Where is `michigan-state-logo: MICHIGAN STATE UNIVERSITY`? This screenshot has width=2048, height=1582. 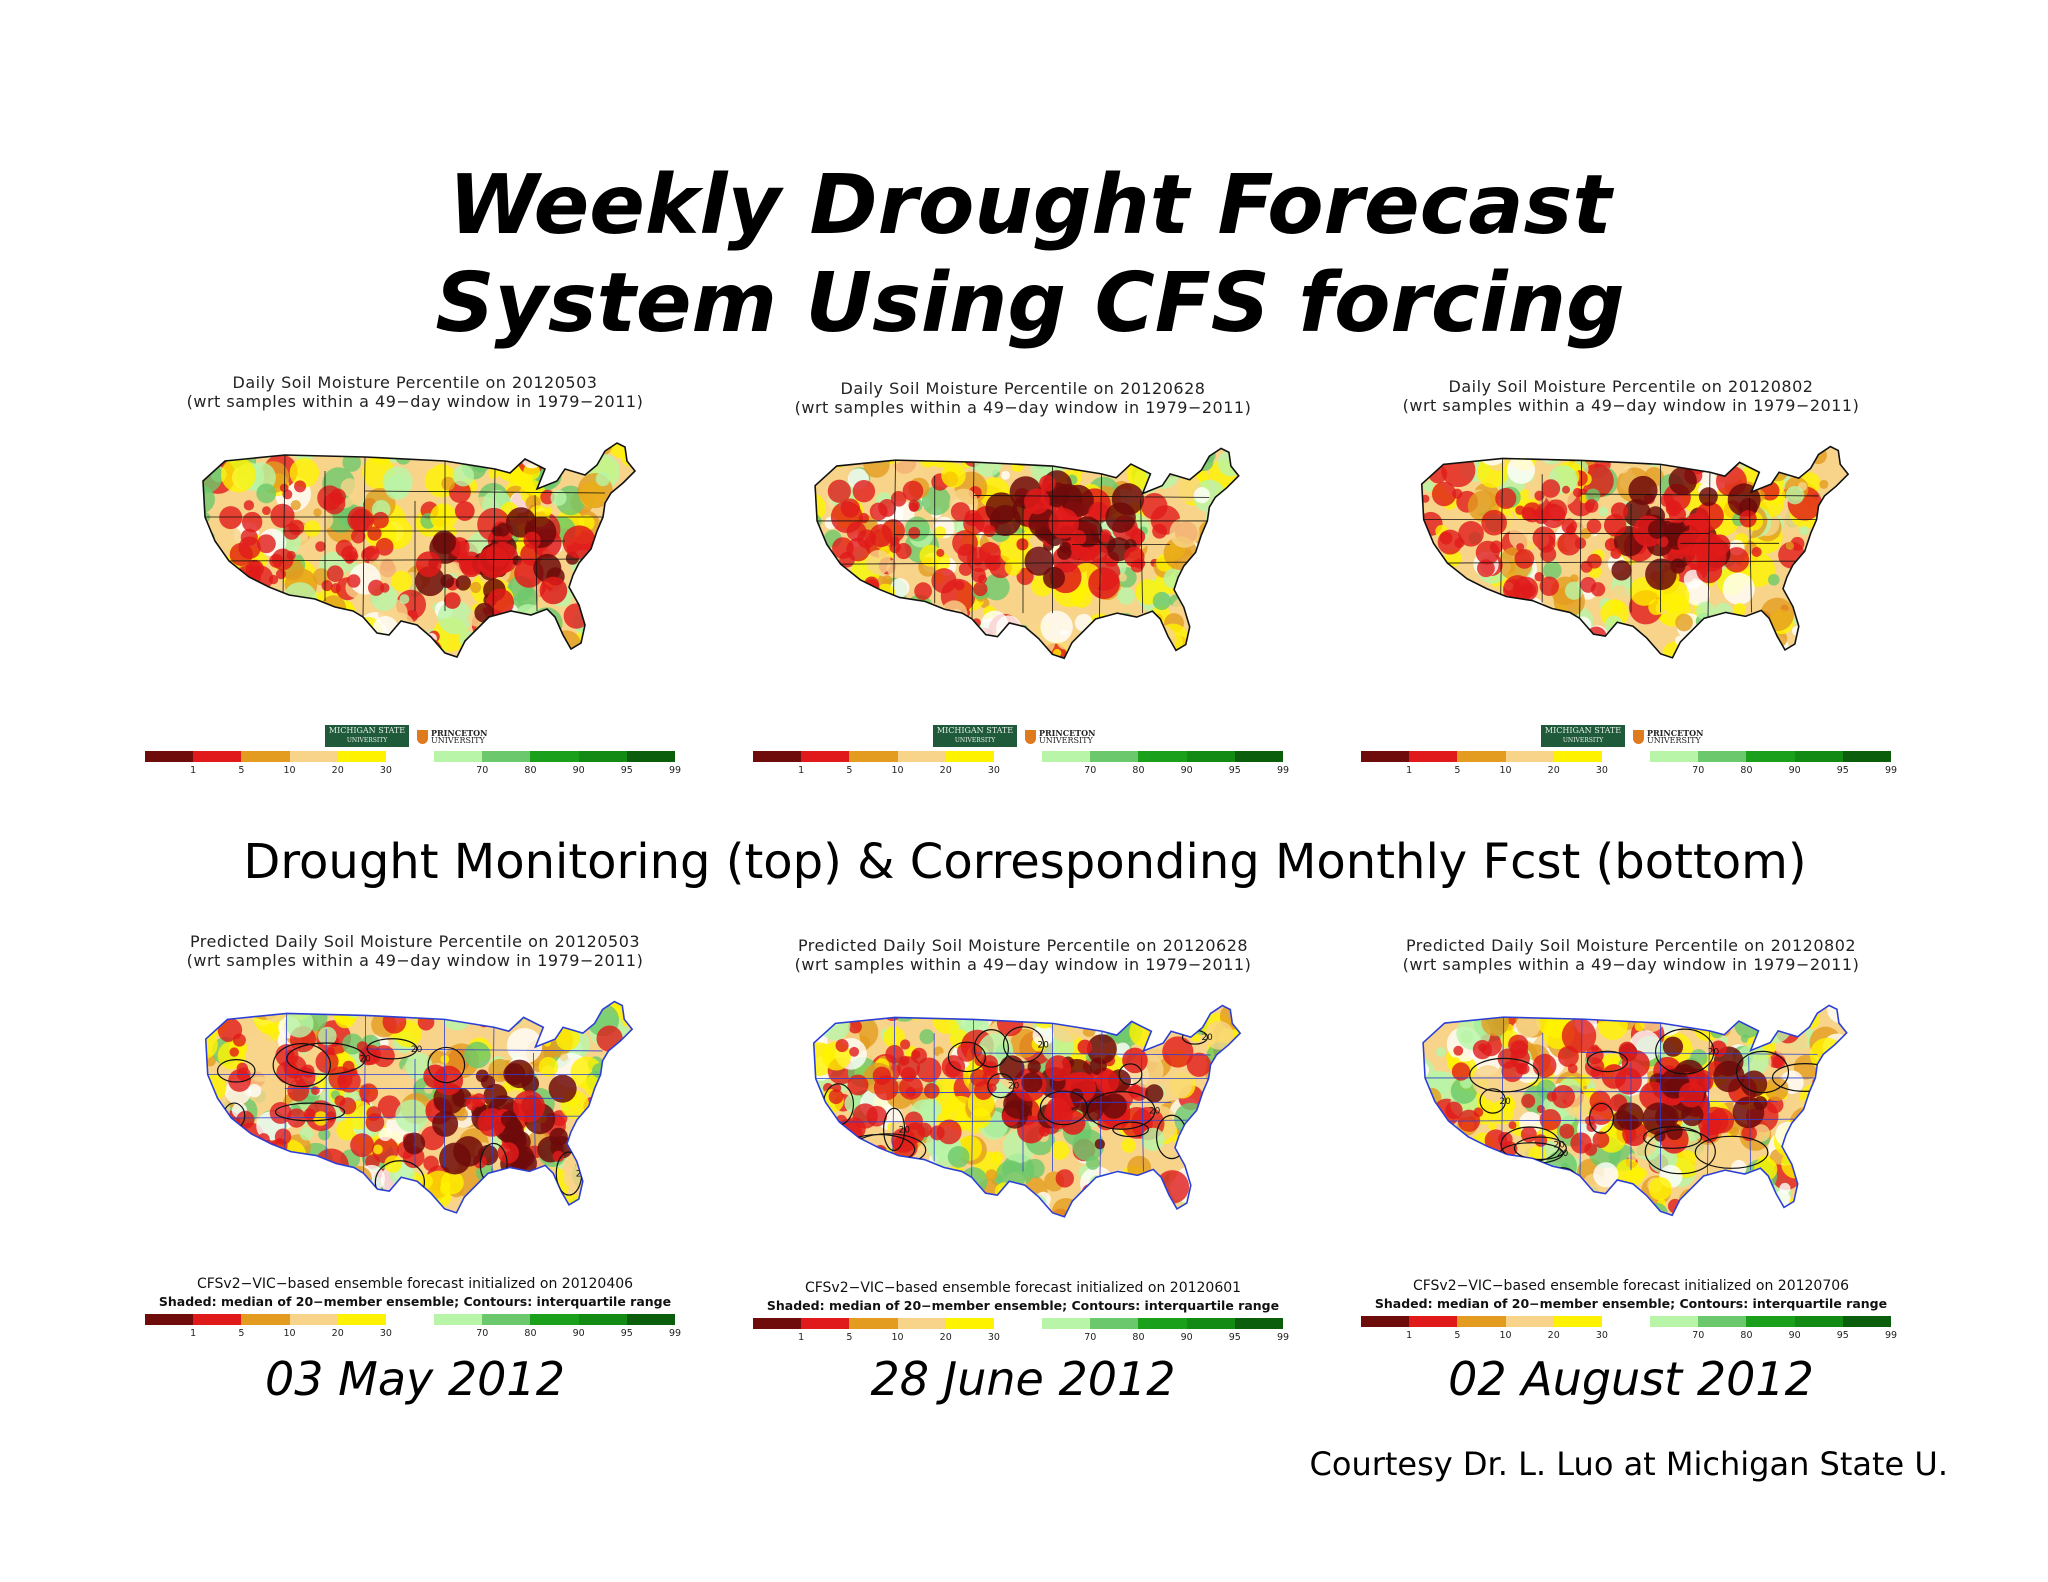 michigan-state-logo: MICHIGAN STATE UNIVERSITY is located at coordinates (1583, 736).